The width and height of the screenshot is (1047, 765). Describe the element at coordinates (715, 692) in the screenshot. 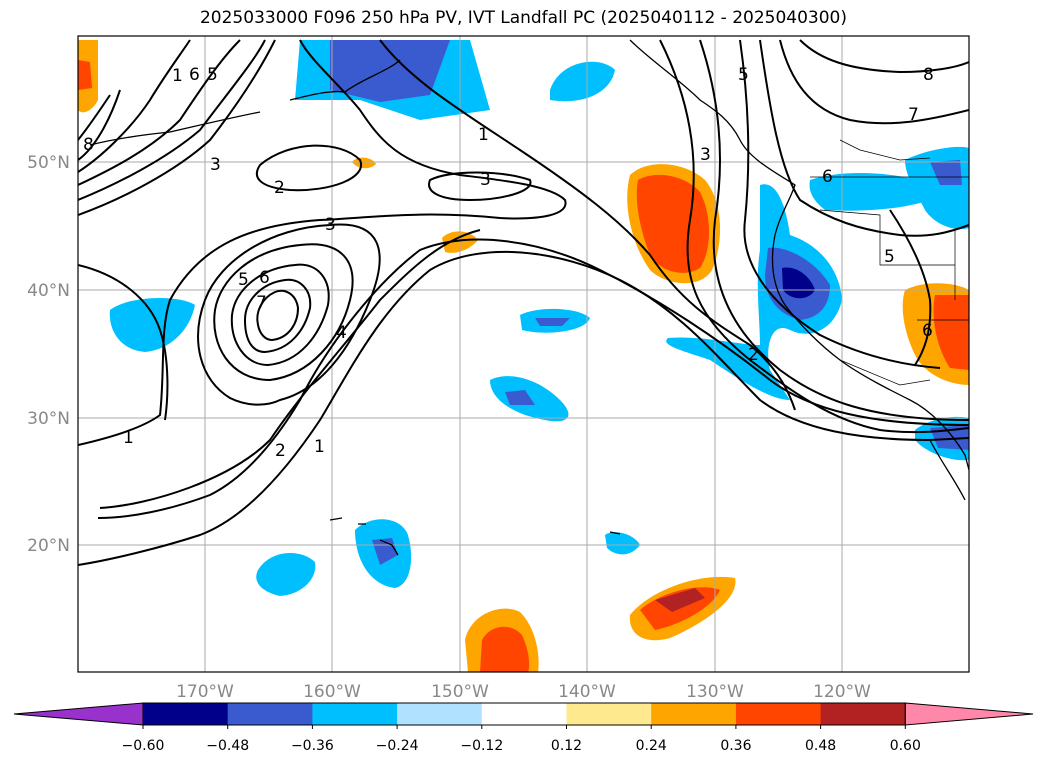

I see `lon-label: 130°W` at that location.